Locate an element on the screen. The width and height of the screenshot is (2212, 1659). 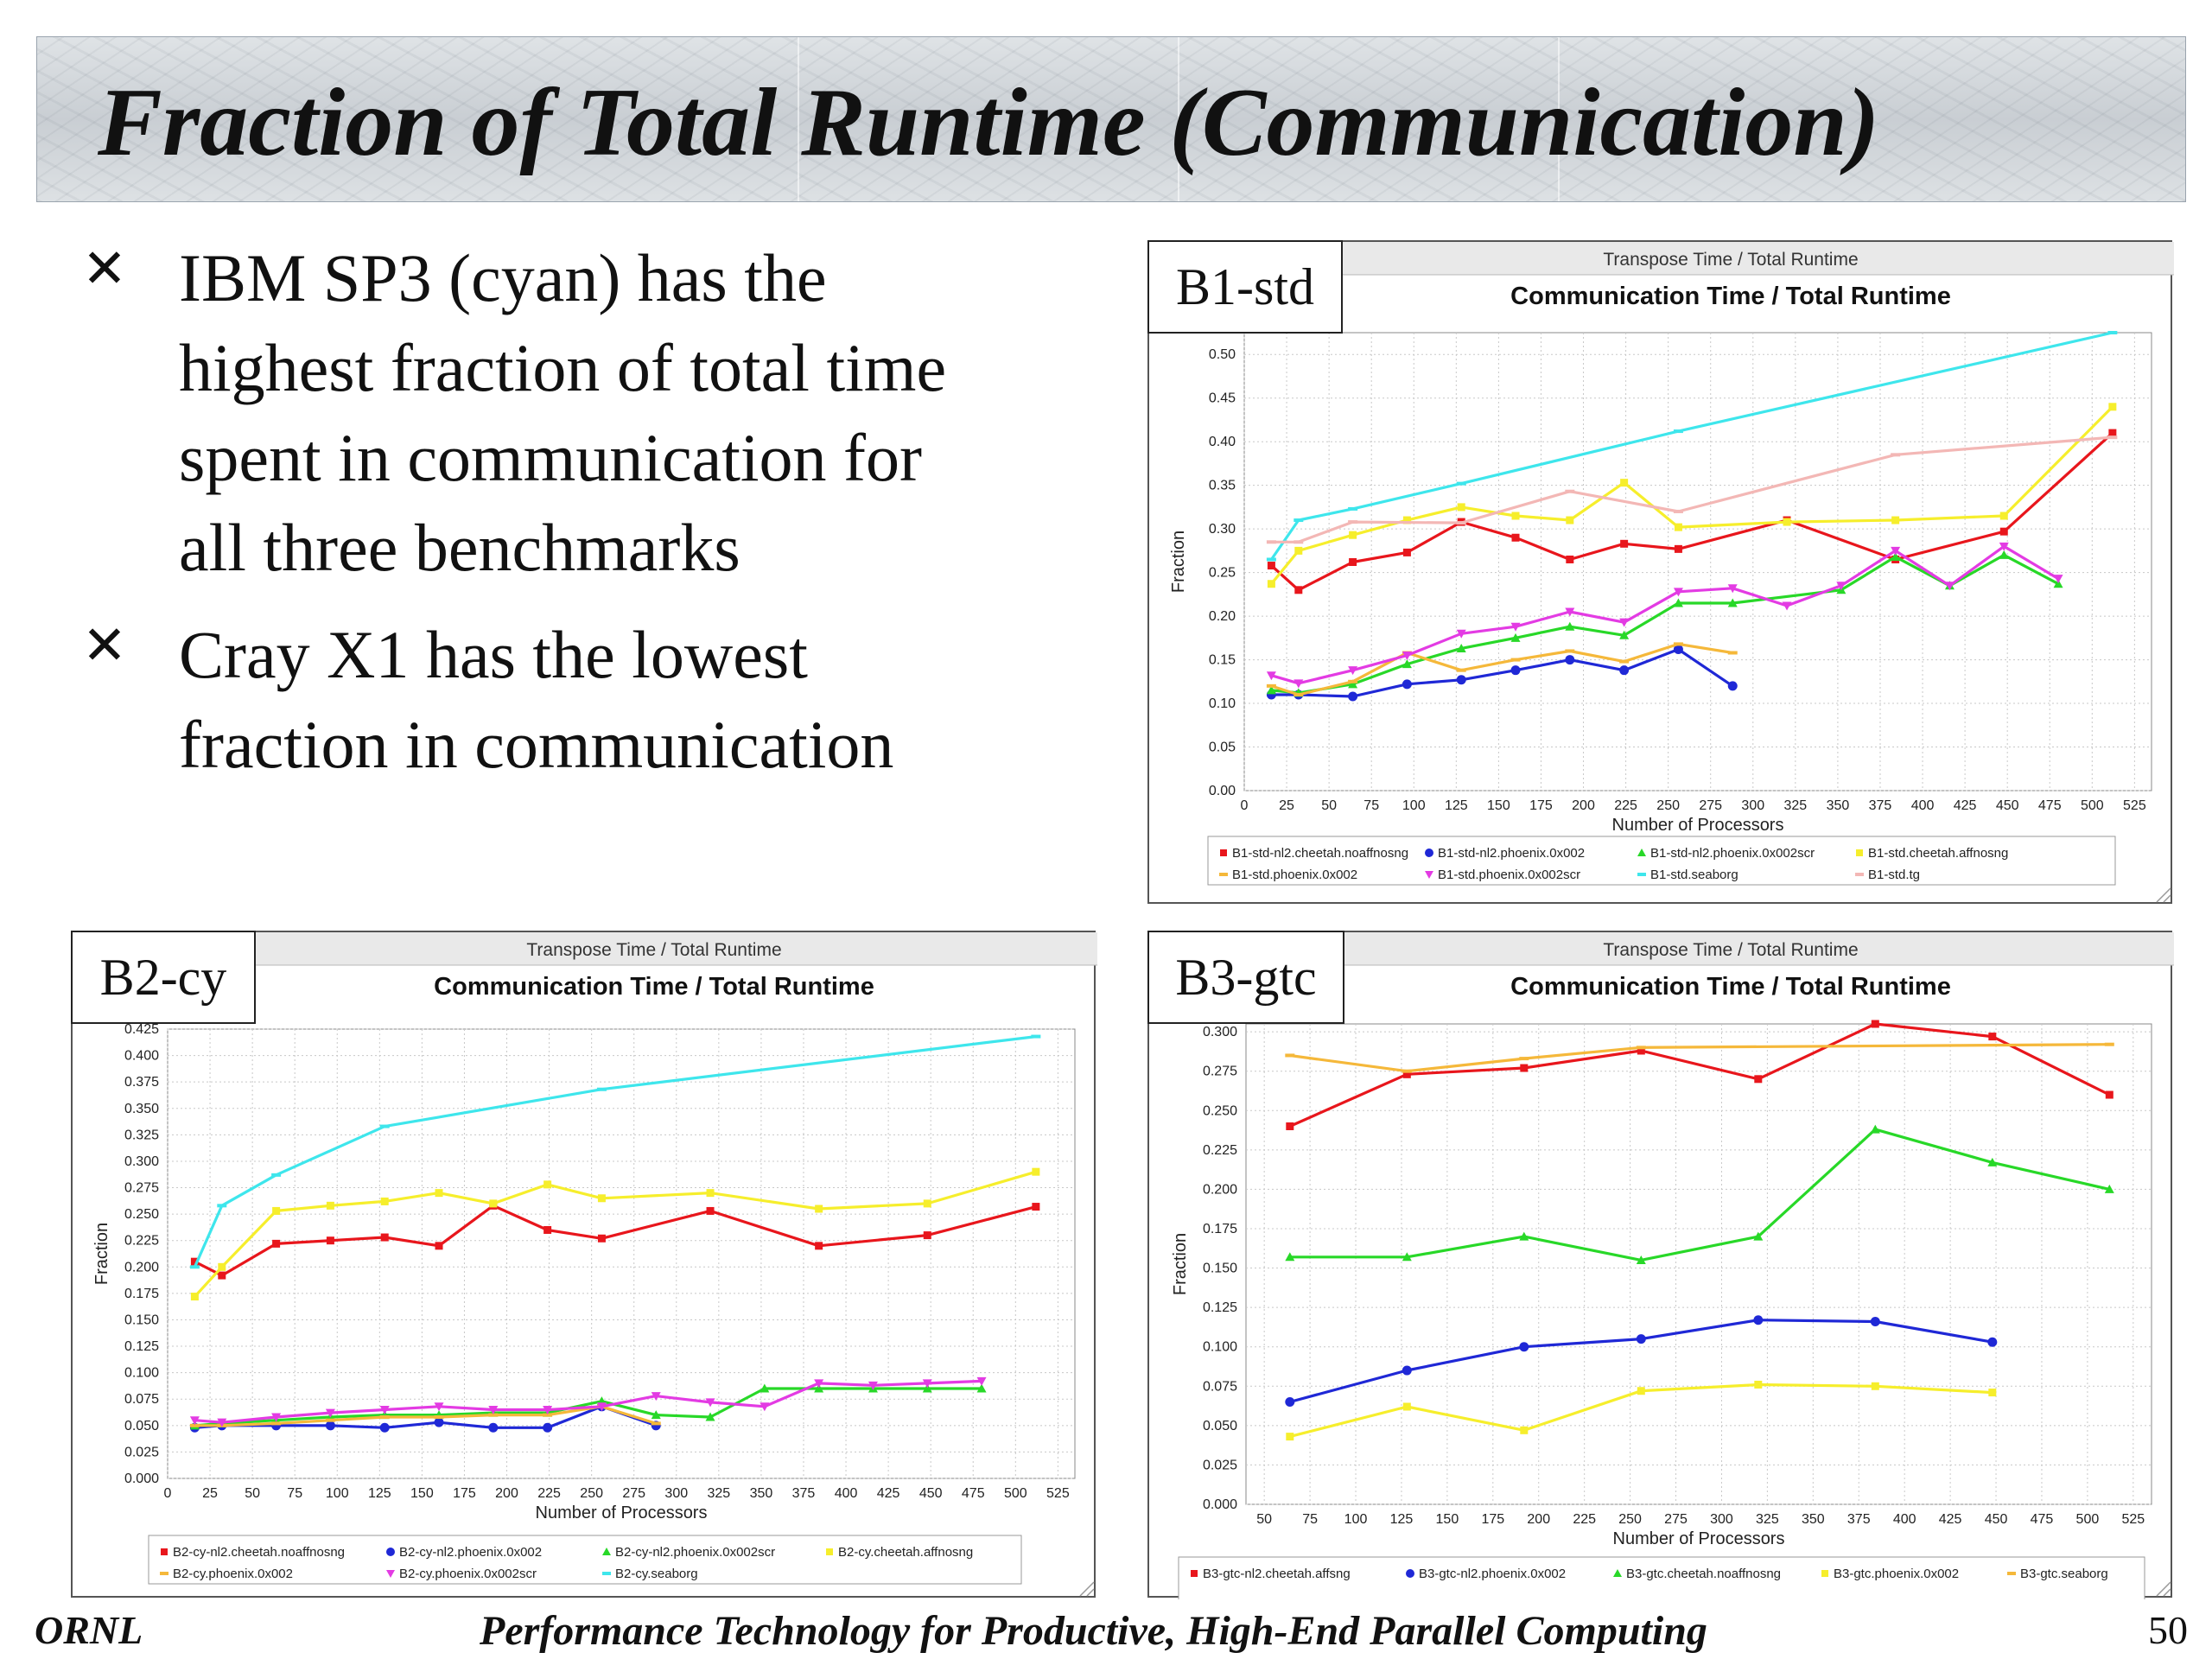
legend-label: B1-std-nl2.phoenix.0x002 is located at coordinates (1511, 853).